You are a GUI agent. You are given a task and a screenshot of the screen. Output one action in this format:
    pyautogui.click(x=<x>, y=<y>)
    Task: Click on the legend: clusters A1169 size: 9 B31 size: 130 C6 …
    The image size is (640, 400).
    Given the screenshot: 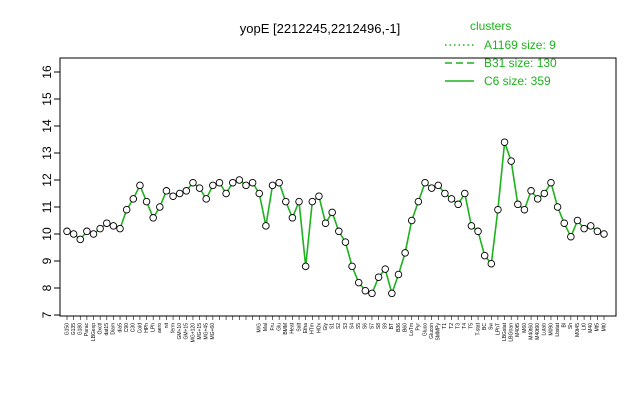 What is the action you would take?
    pyautogui.click(x=501, y=53)
    